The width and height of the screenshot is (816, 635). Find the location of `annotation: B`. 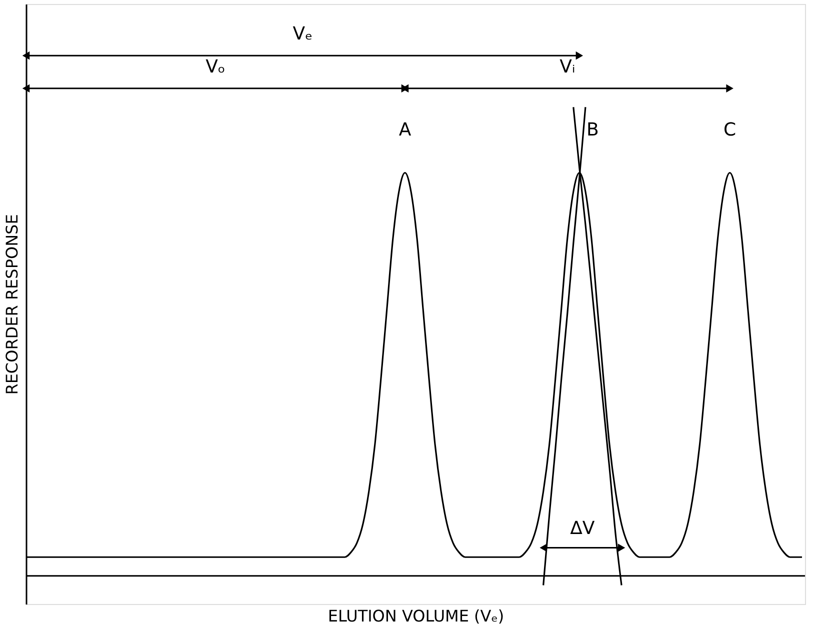

annotation: B is located at coordinates (592, 130).